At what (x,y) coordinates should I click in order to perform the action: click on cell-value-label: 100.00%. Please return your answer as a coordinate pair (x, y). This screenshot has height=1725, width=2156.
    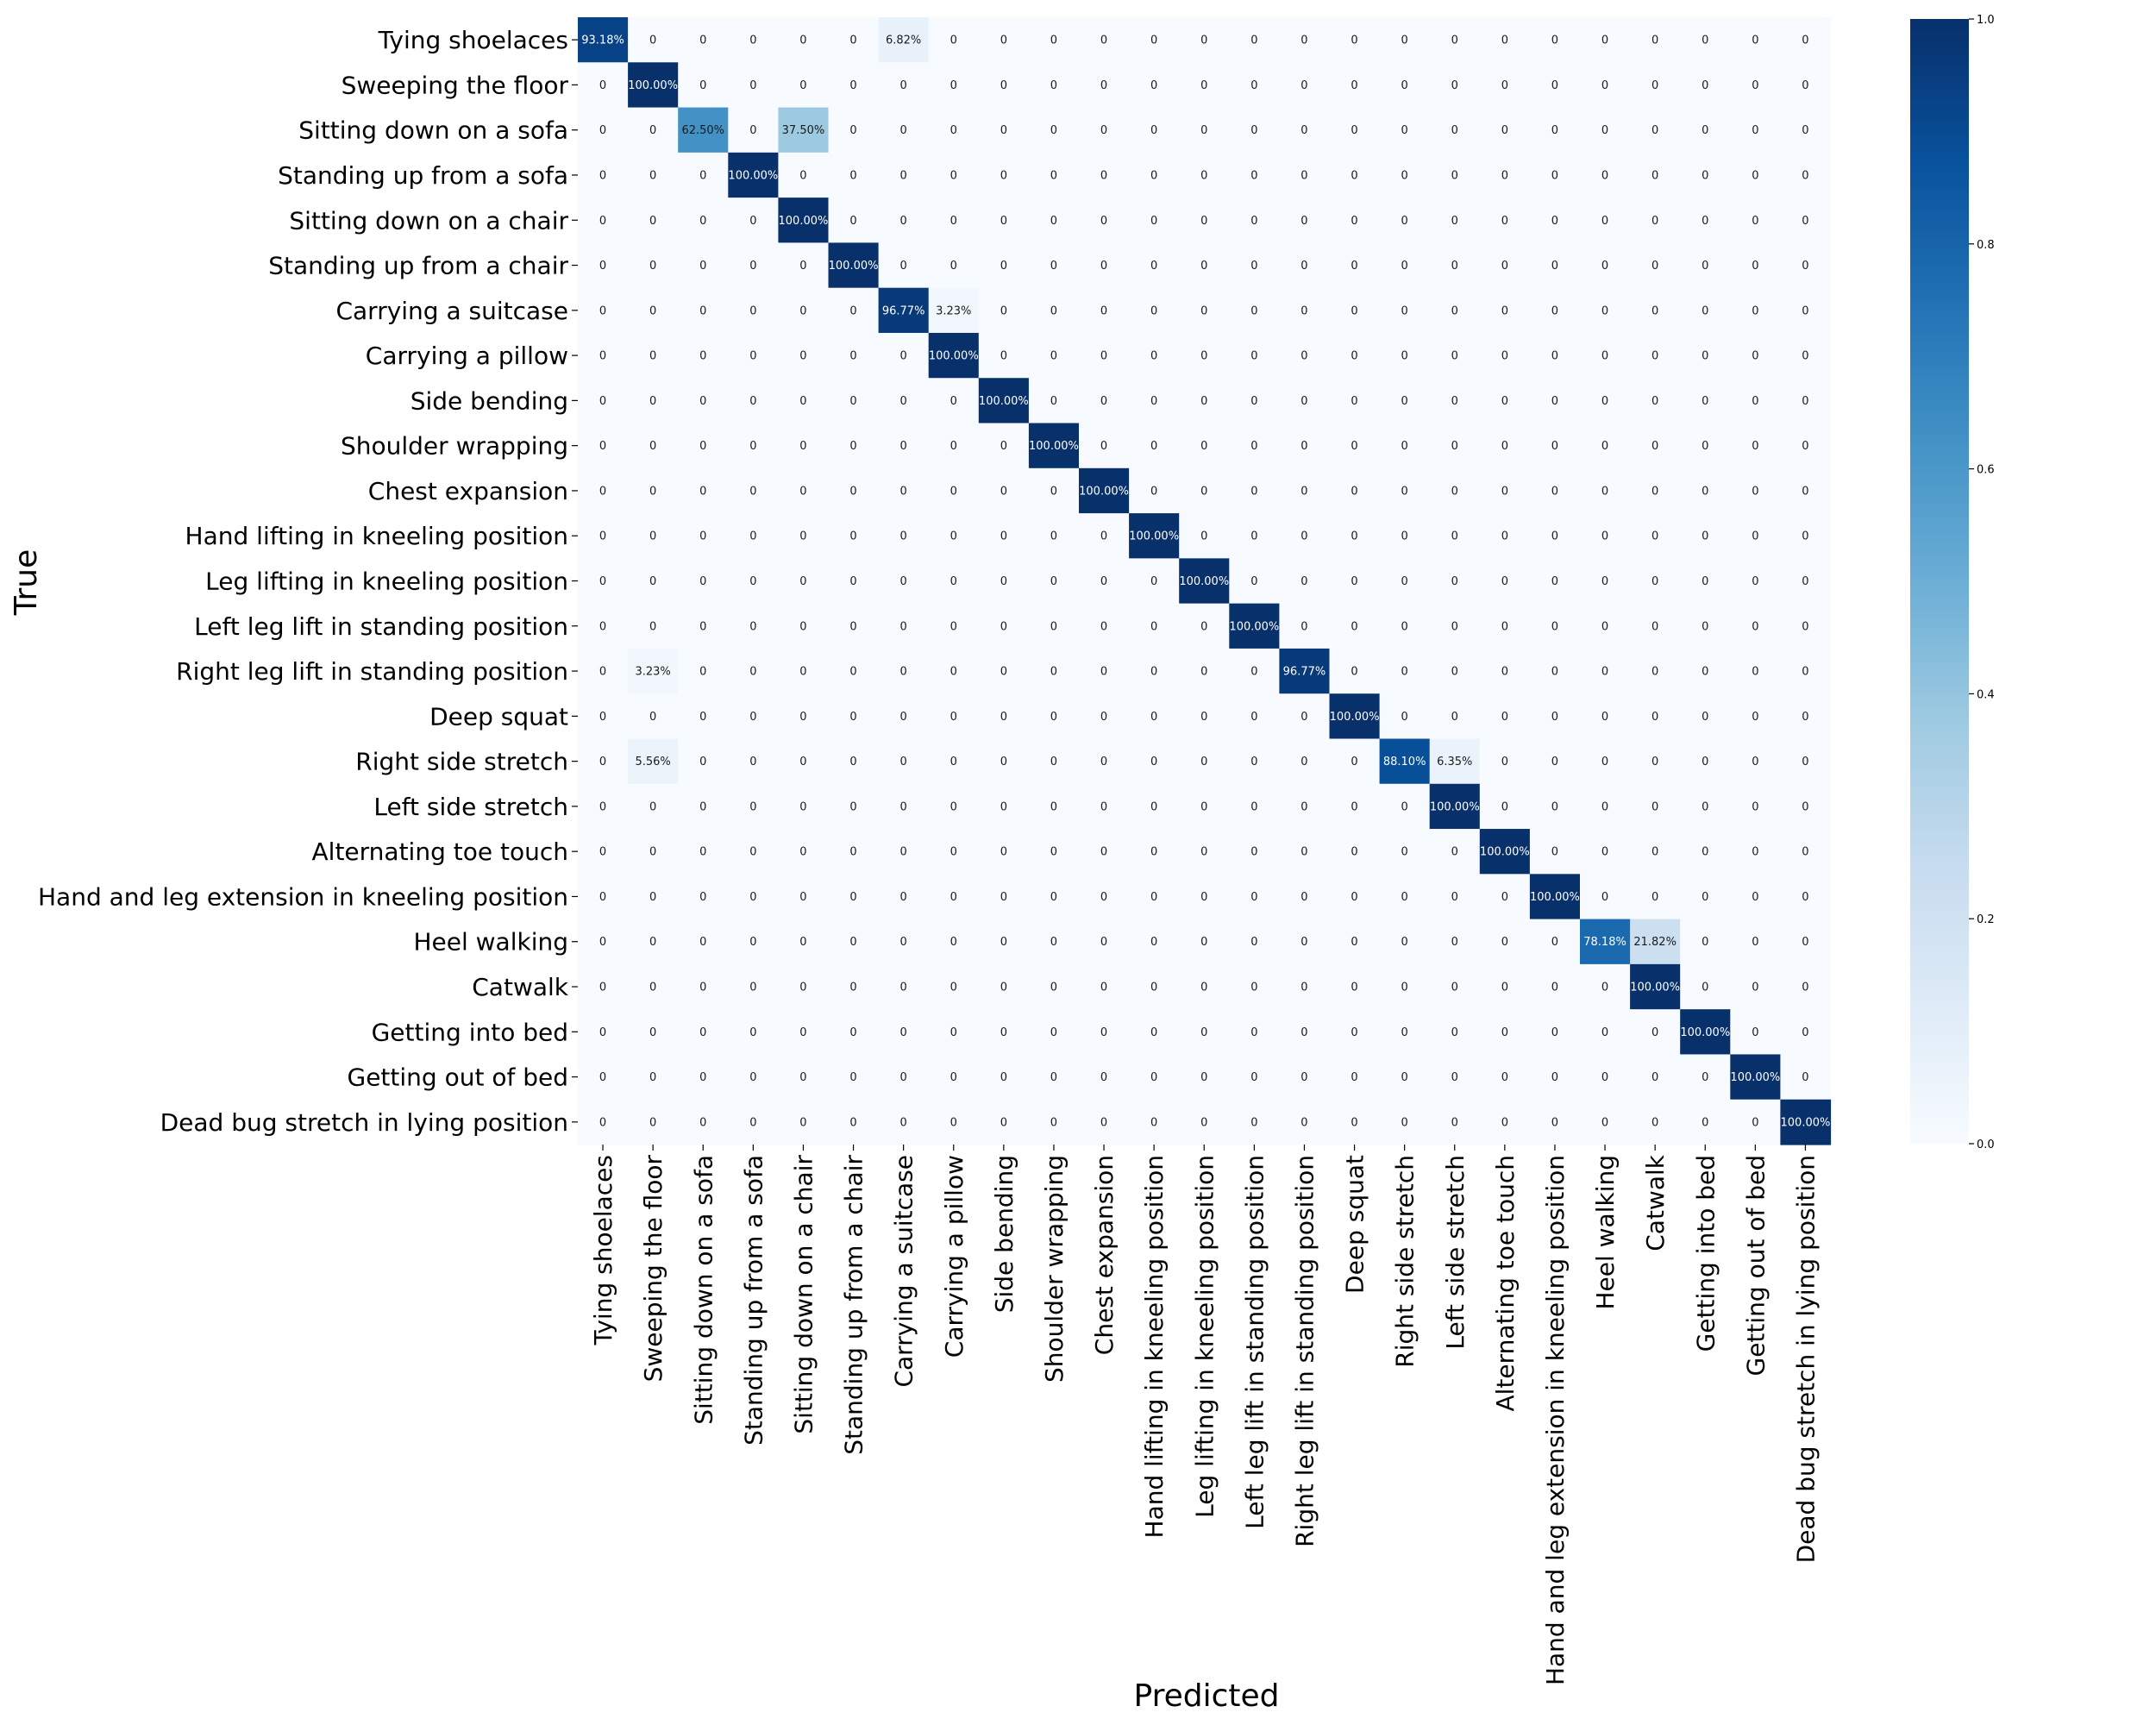
    Looking at the image, I should click on (954, 357).